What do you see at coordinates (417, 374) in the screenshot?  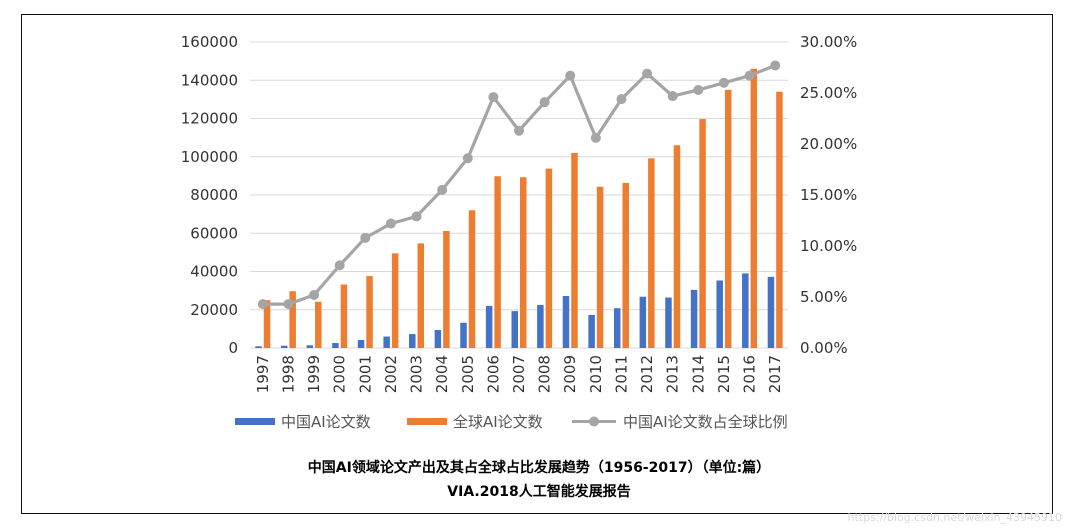 I see `x-tick-label: 2003` at bounding box center [417, 374].